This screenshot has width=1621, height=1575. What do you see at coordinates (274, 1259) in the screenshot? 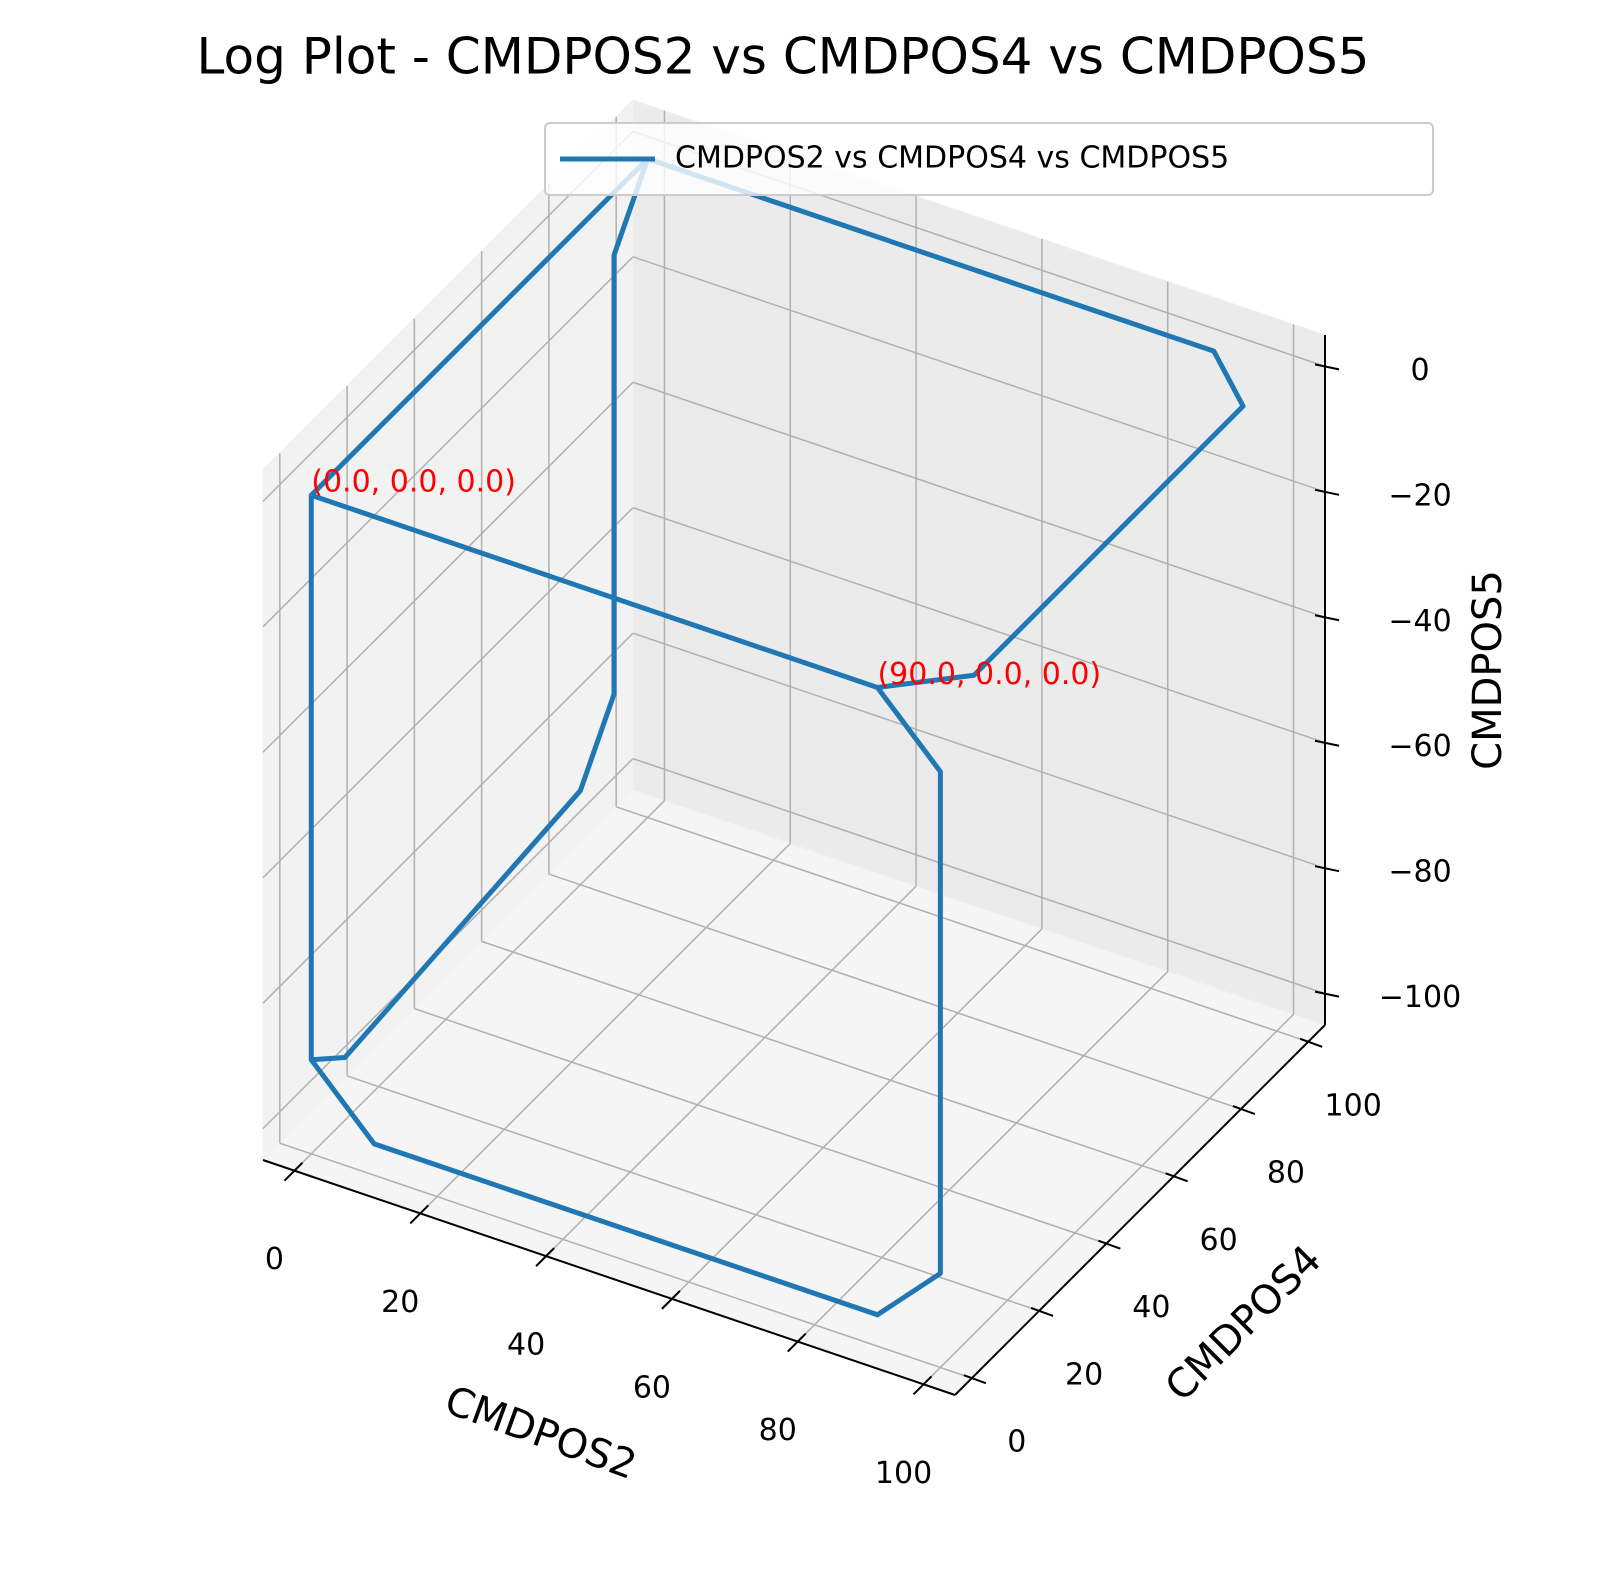
I see `x-tick-label: 0` at bounding box center [274, 1259].